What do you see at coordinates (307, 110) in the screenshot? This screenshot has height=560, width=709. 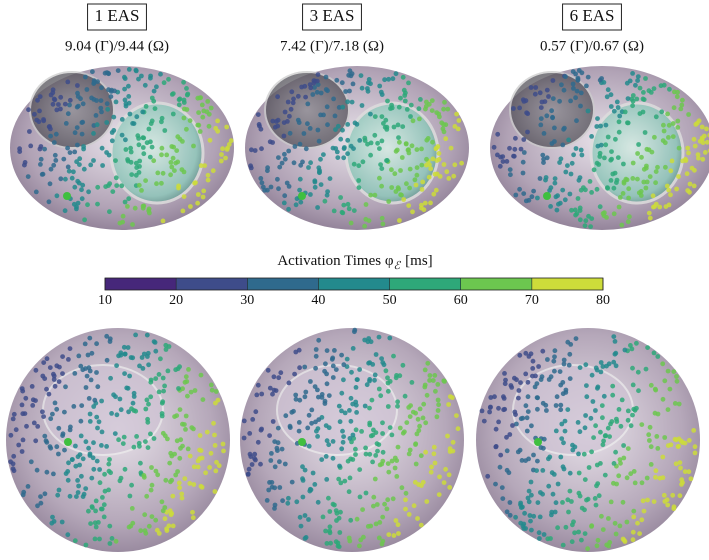 I see `valve-left` at bounding box center [307, 110].